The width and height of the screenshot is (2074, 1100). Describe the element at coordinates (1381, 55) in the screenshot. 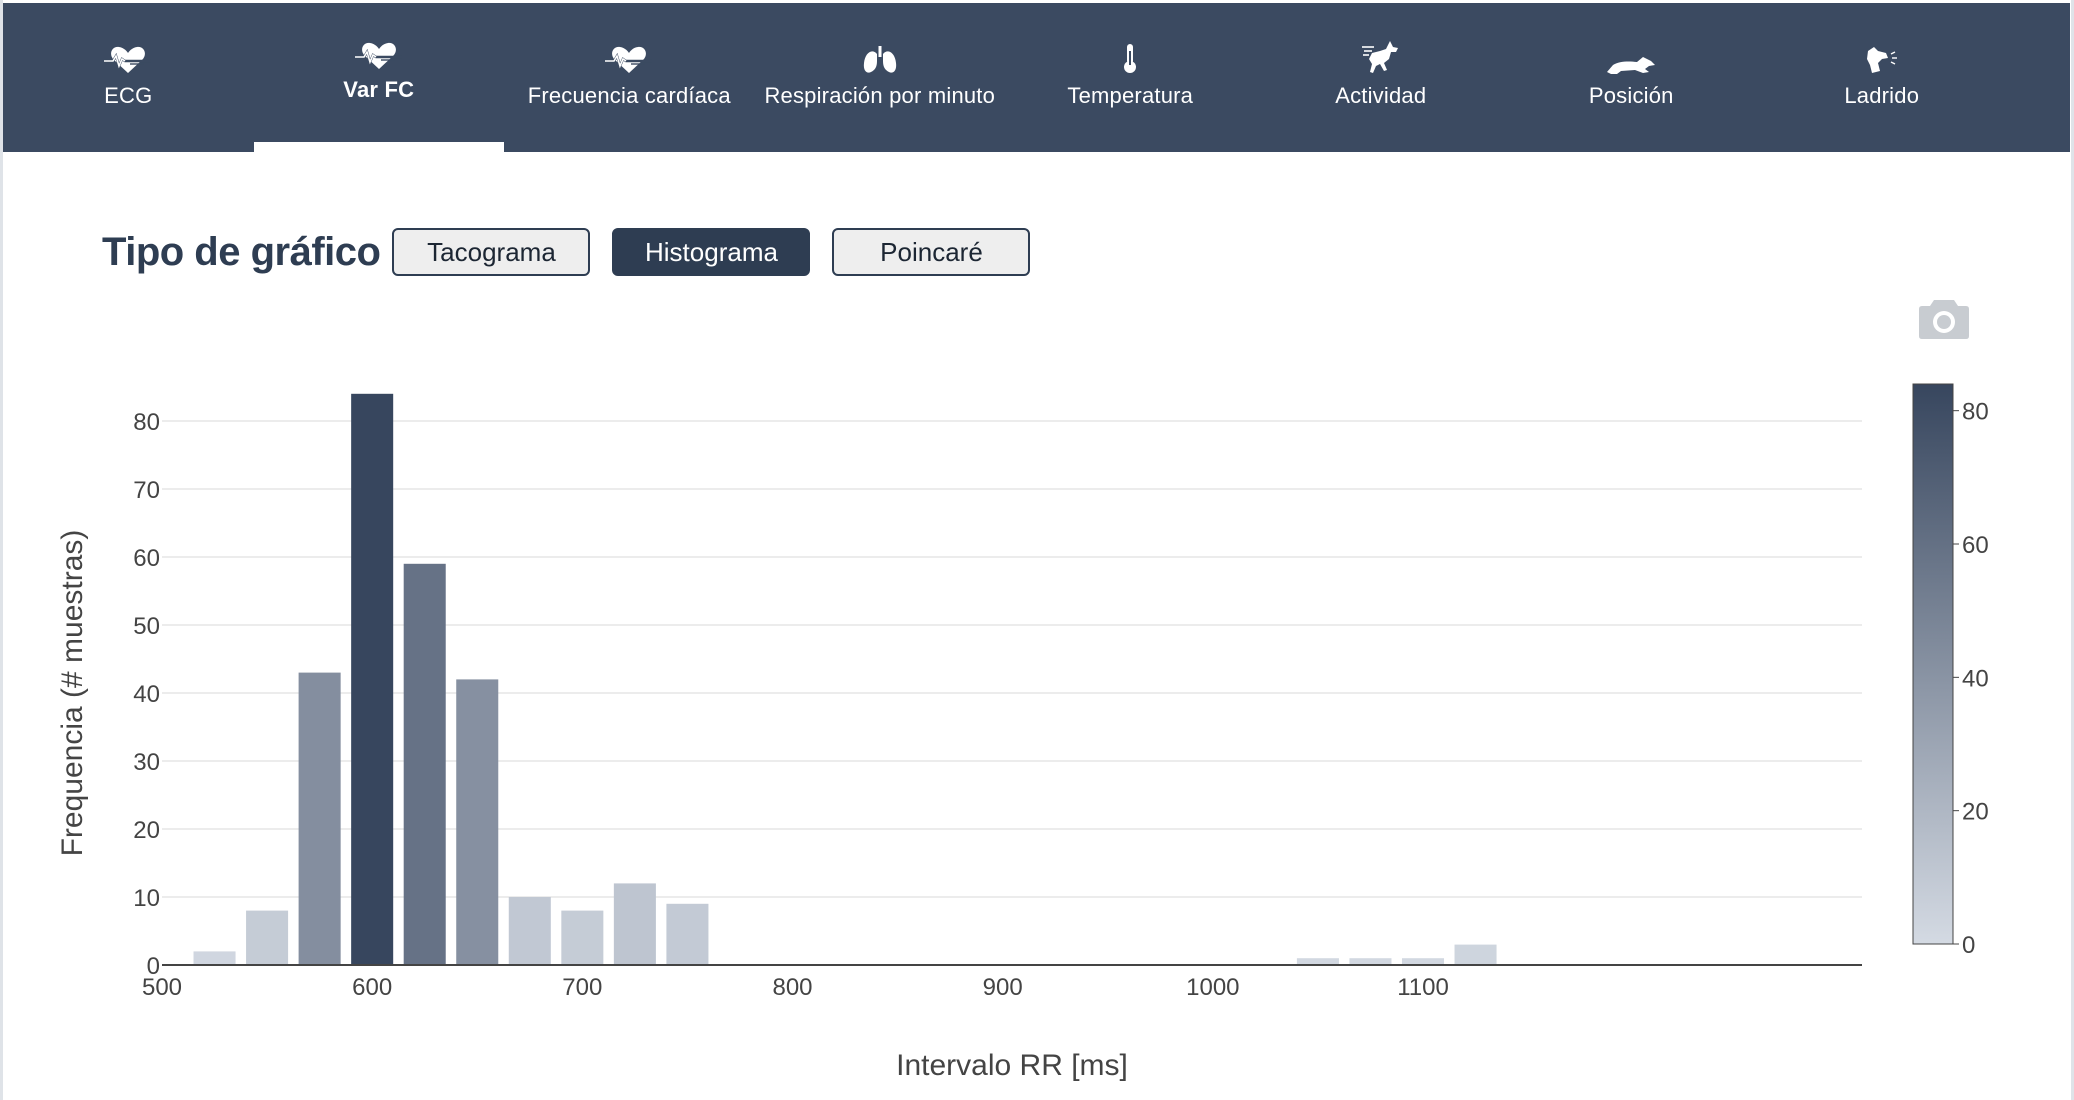

I see `running-dog-icon` at that location.